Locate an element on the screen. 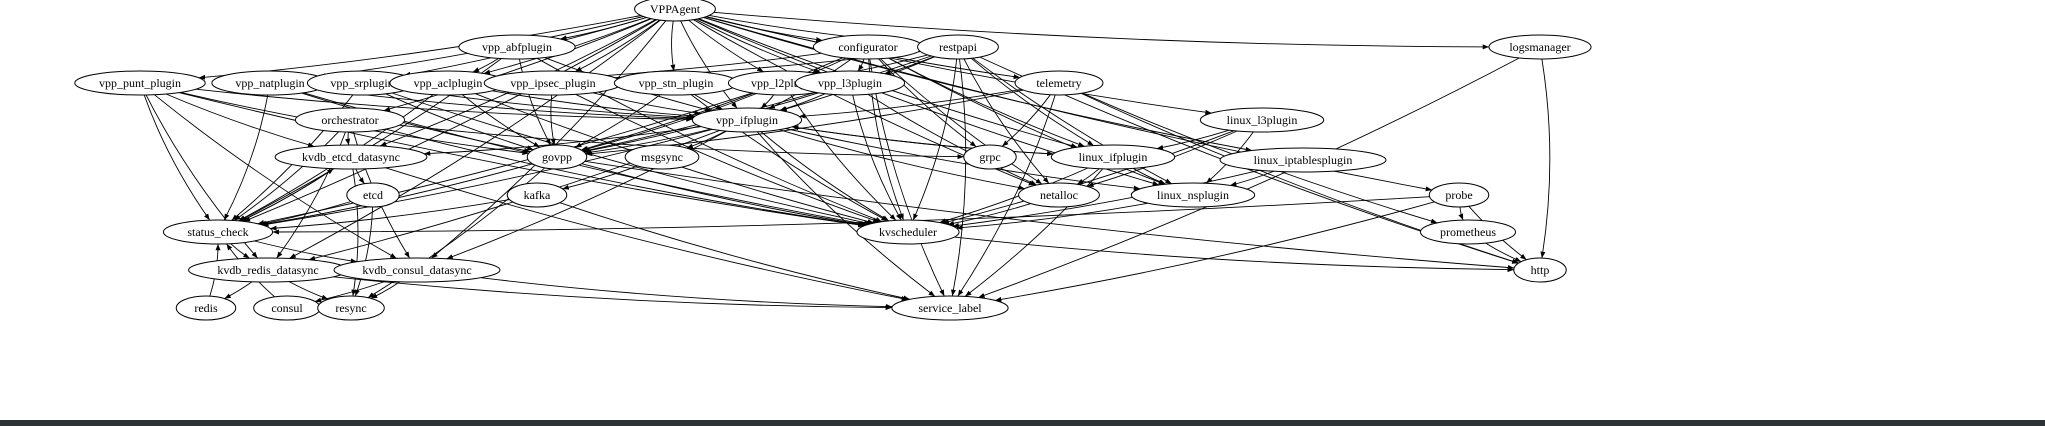 The width and height of the screenshot is (2045, 426). edge-vpp-ifplugin-to-govpp is located at coordinates (648, 141).